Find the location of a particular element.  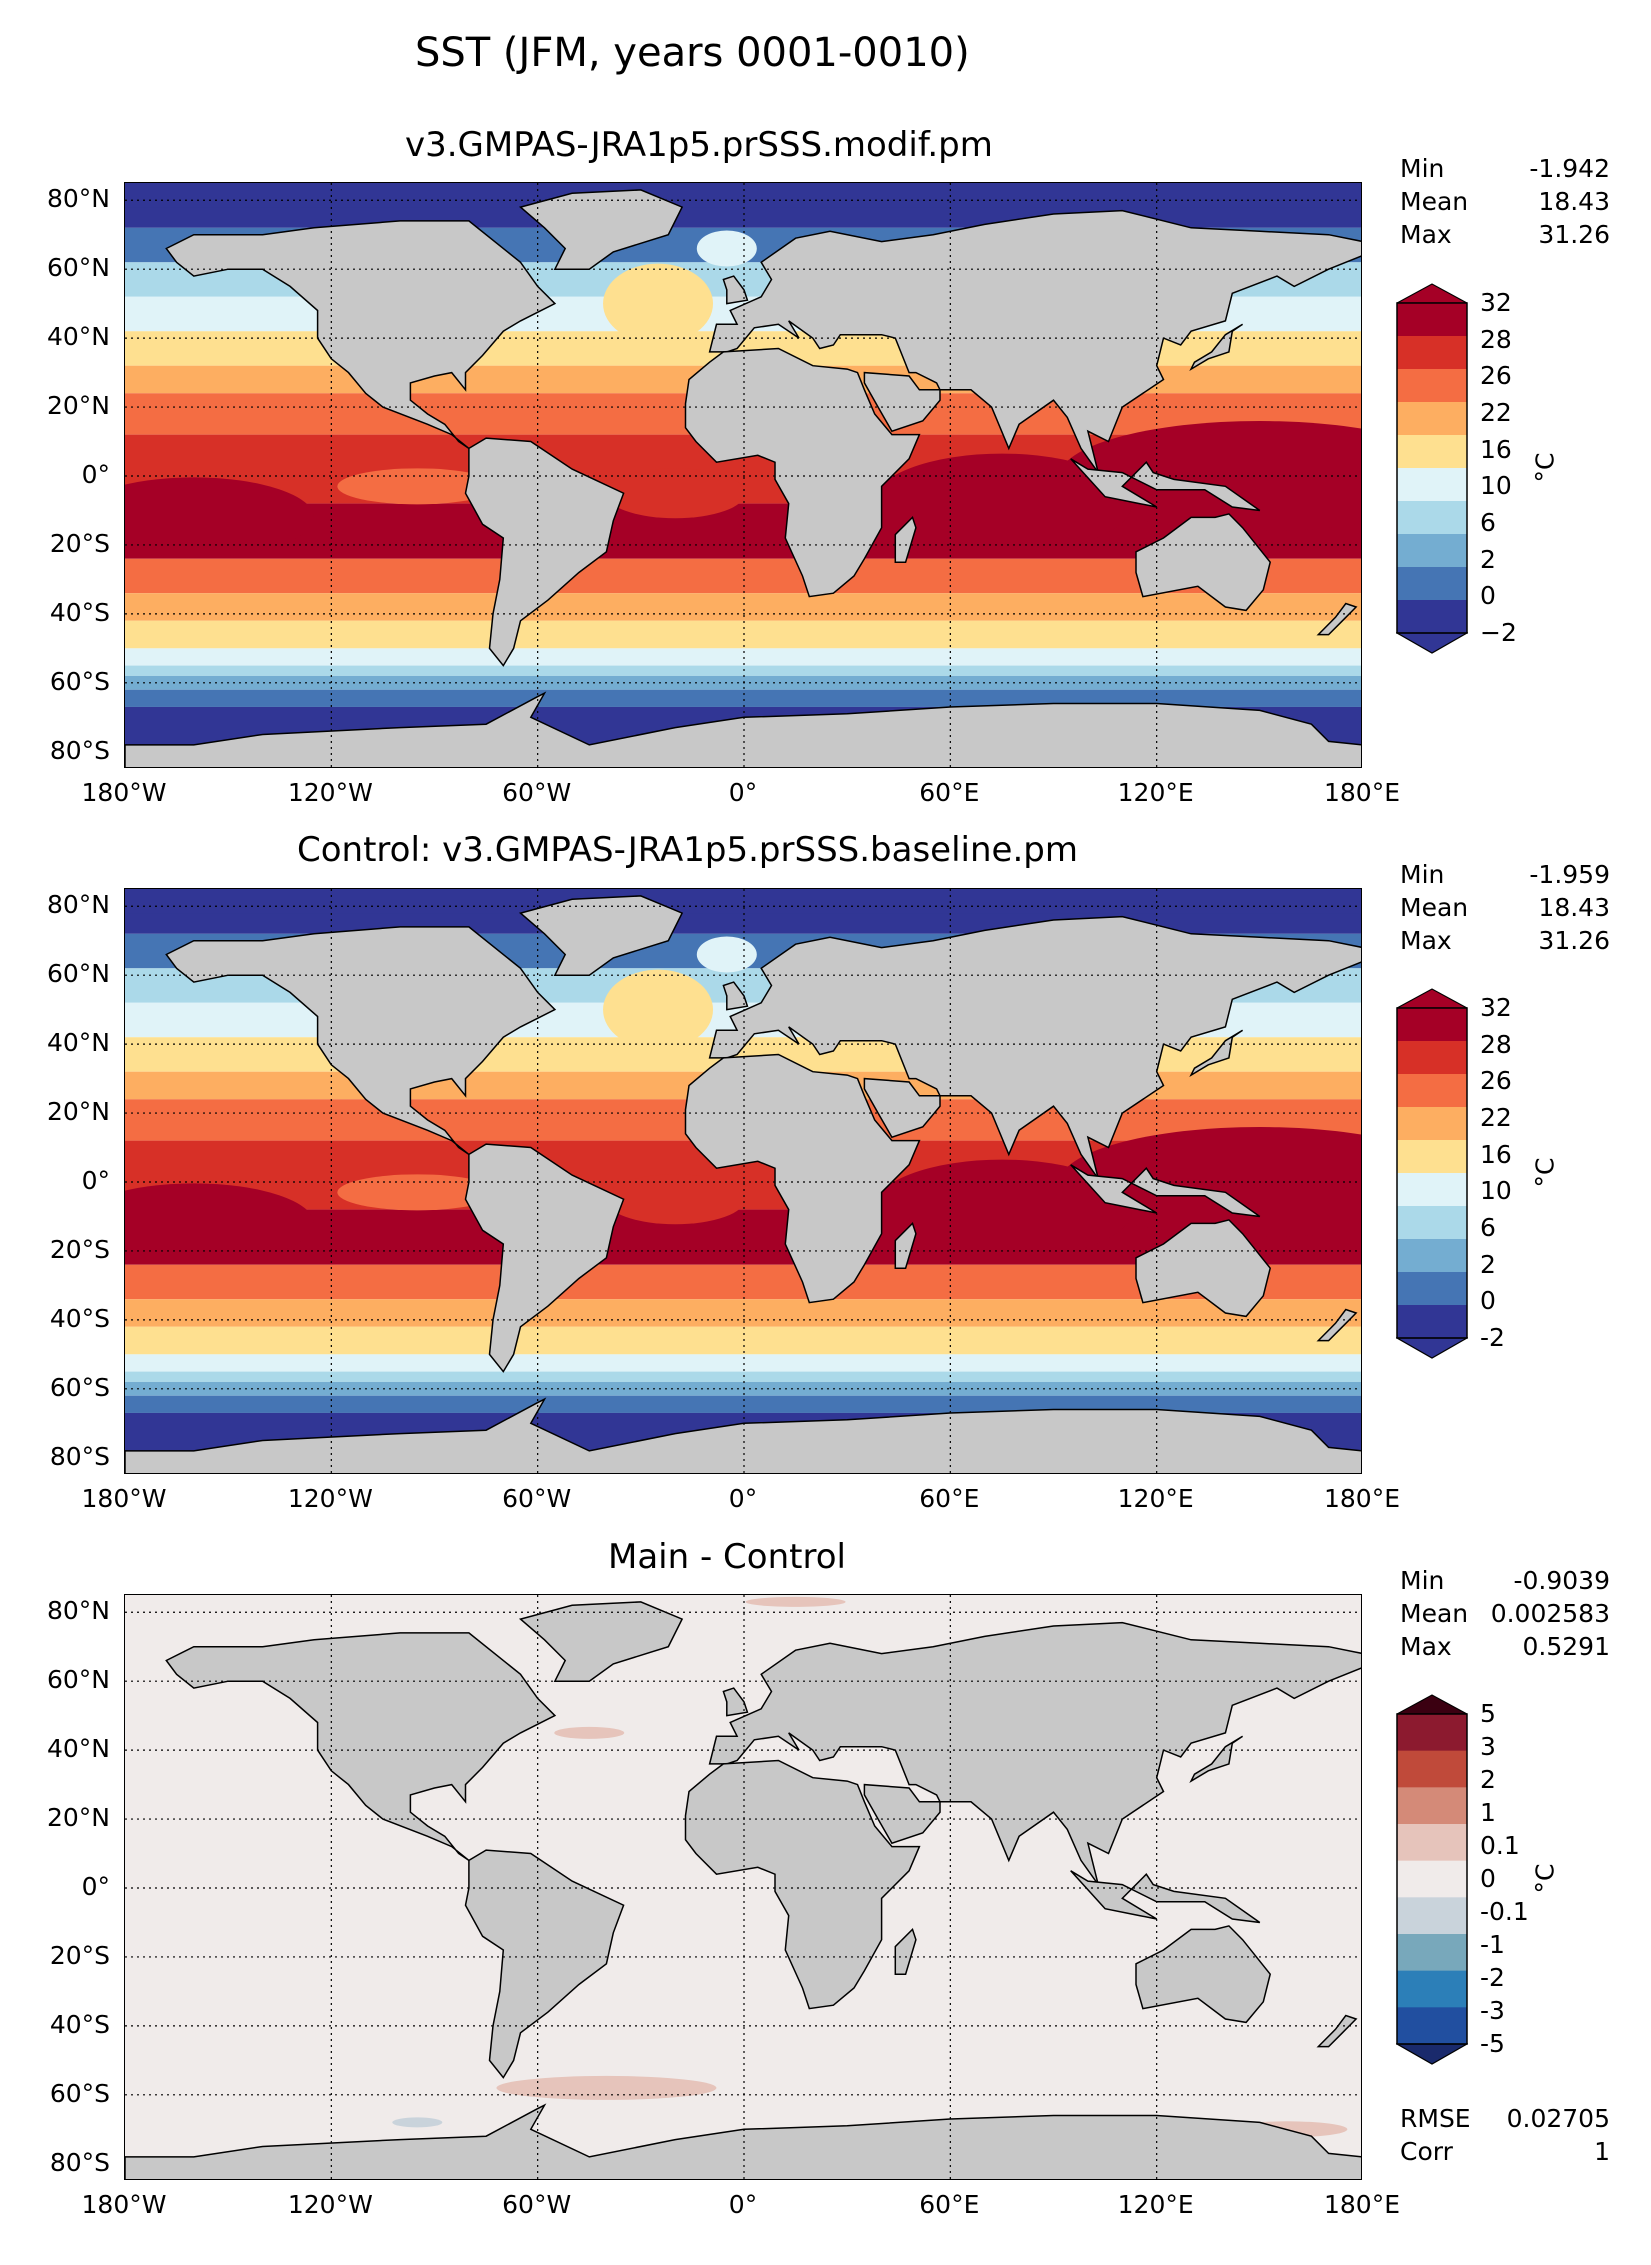

lat-tick-label: 80°S is located at coordinates (79, 1456).